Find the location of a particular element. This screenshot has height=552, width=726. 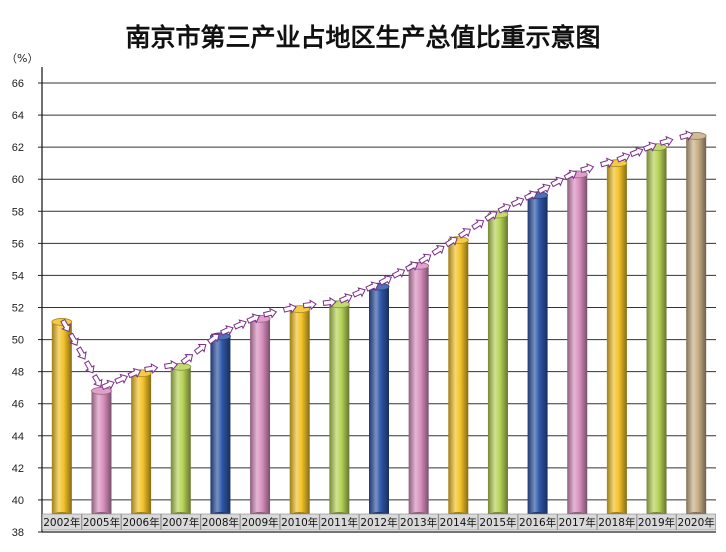

y-tick-label: 44 is located at coordinates (18, 437).